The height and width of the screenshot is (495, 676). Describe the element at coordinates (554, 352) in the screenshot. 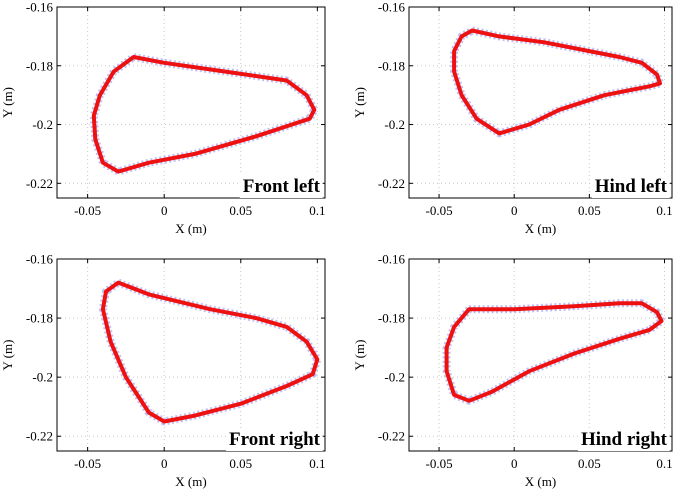

I see `hind-right-mean-trajectory` at that location.